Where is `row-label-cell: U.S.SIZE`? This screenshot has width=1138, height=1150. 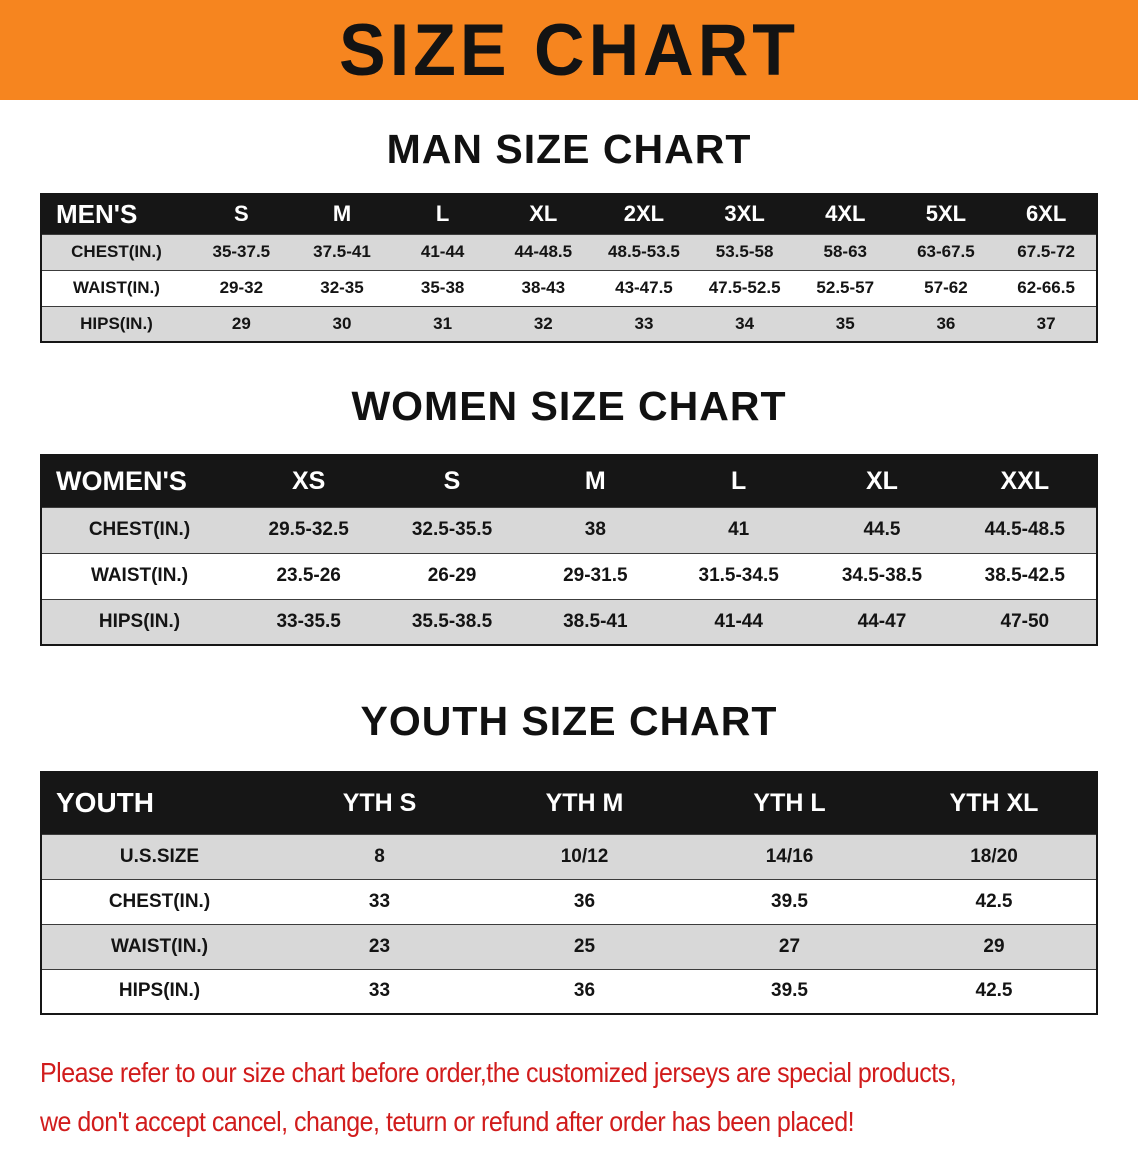
row-label-cell: U.S.SIZE is located at coordinates (159, 856).